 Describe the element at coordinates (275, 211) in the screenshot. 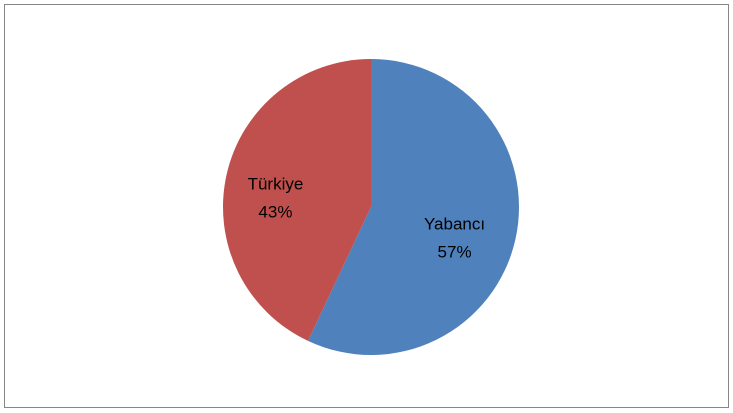

I see `slice-value-label: 43%` at that location.